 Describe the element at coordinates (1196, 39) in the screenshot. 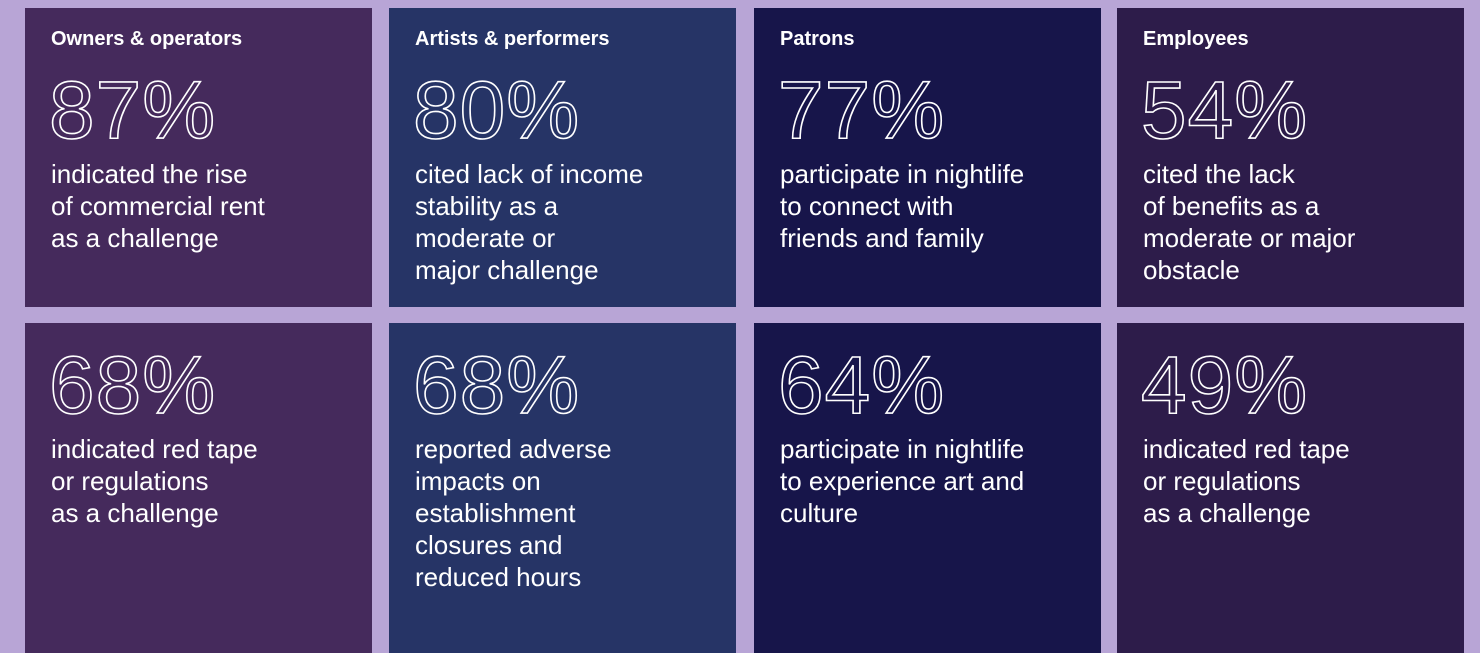

I see `group-heading: Employees` at that location.